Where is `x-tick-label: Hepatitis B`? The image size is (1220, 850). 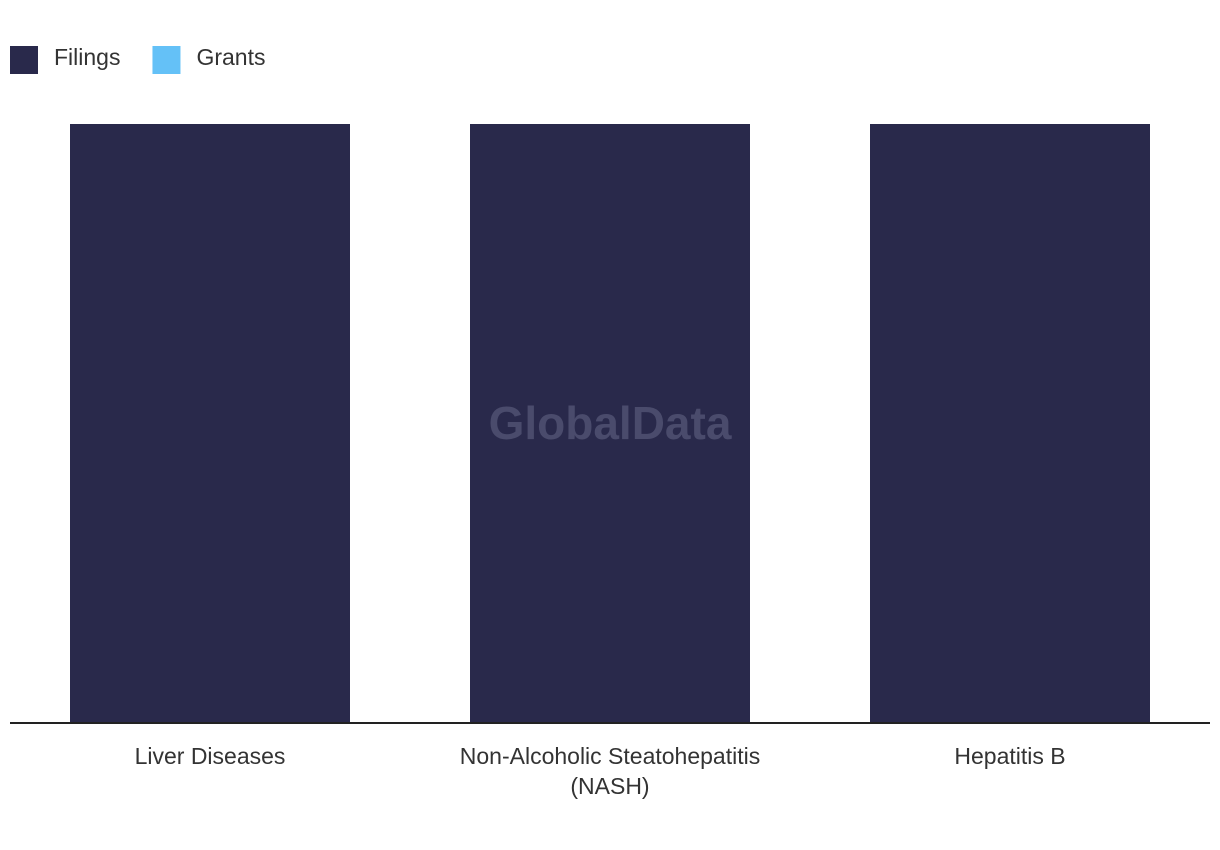
x-tick-label: Hepatitis B is located at coordinates (1010, 756).